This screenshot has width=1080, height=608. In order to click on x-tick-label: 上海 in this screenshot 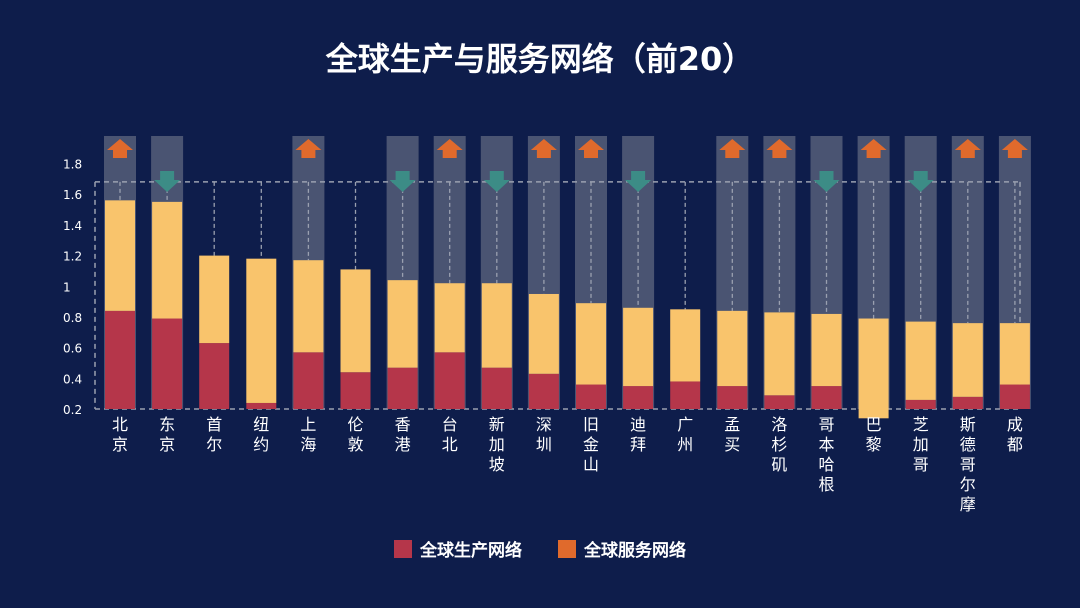, I will do `click(308, 434)`.